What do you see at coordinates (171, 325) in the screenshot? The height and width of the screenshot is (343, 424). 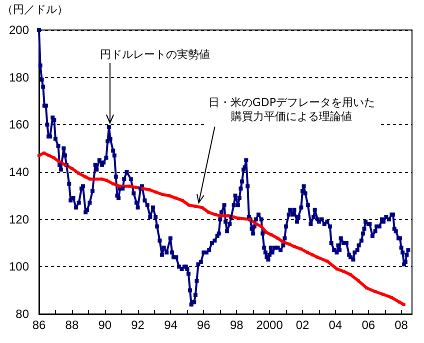 I see `x-tick-label: 94` at bounding box center [171, 325].